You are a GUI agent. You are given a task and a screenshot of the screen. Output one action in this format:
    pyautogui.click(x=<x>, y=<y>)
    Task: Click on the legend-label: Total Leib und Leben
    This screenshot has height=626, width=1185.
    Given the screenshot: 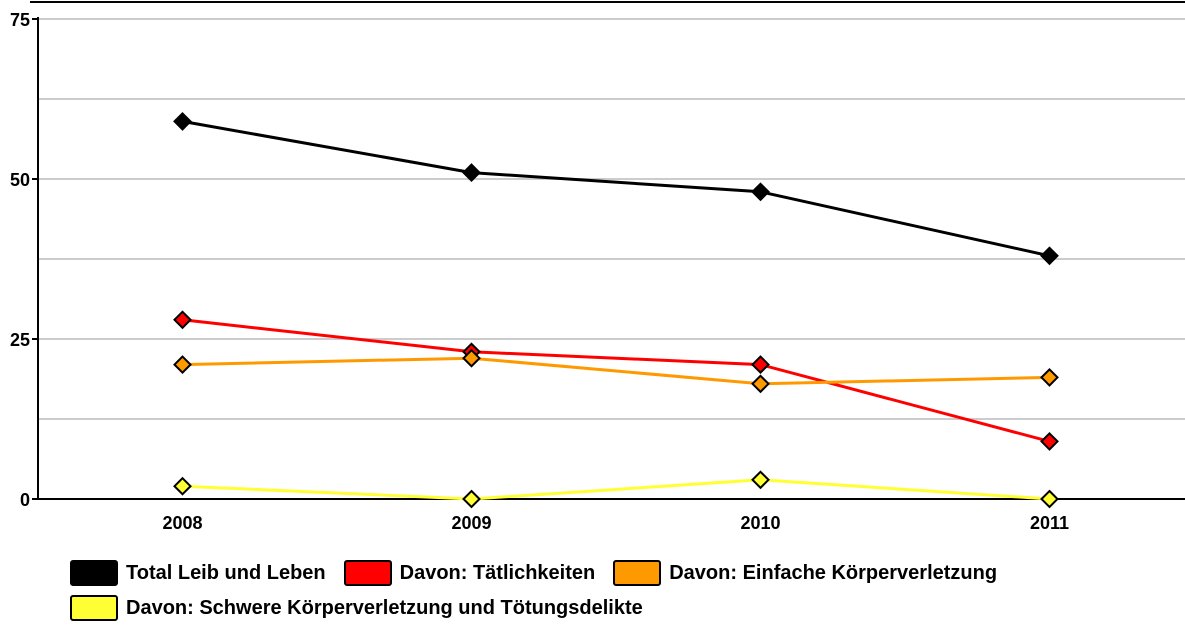 What is the action you would take?
    pyautogui.click(x=226, y=572)
    